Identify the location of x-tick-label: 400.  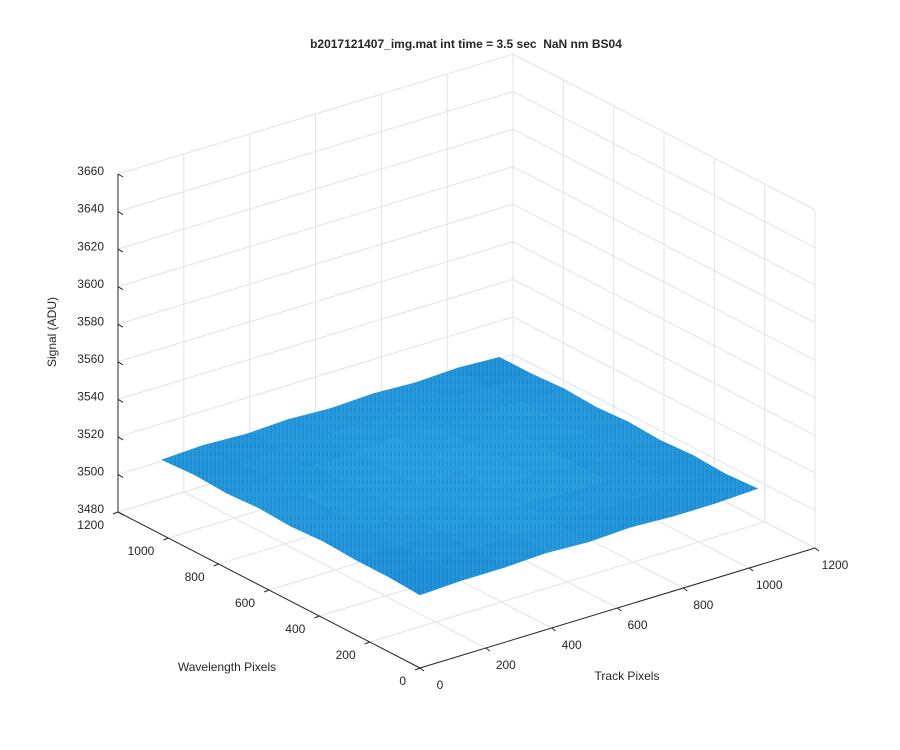
(572, 645).